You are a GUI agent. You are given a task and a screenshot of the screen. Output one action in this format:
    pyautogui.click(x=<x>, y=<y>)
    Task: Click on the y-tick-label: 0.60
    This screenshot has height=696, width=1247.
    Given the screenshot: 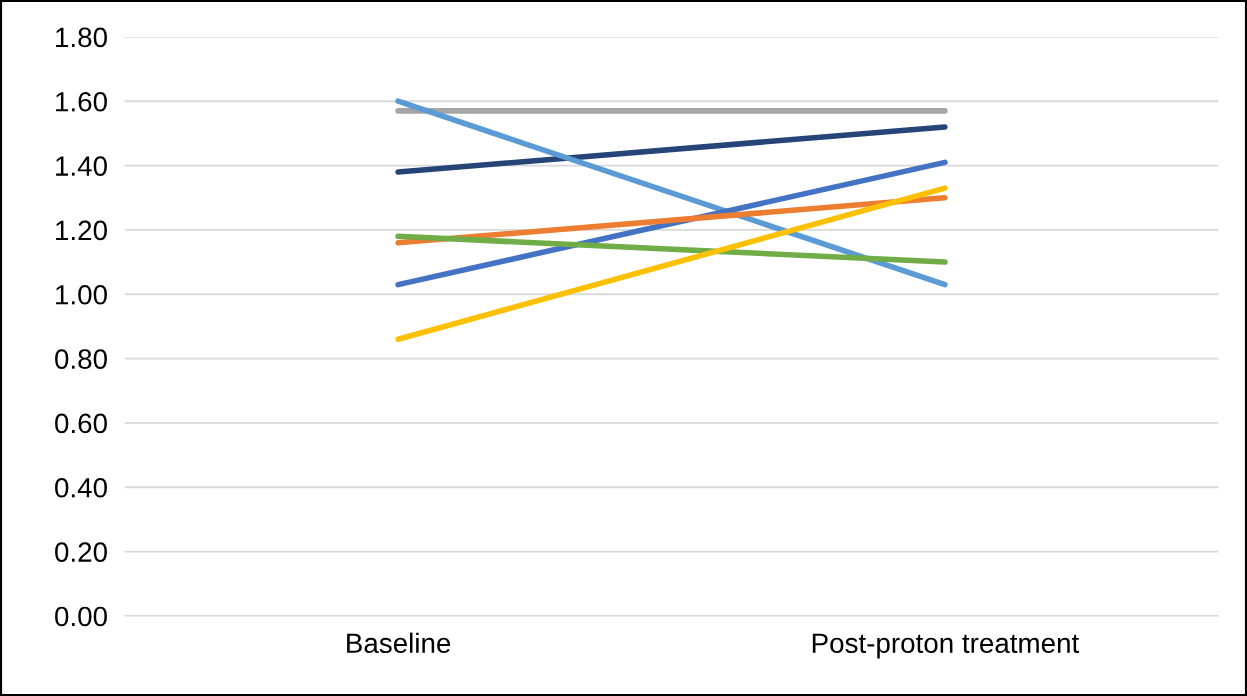 What is the action you would take?
    pyautogui.click(x=81, y=423)
    